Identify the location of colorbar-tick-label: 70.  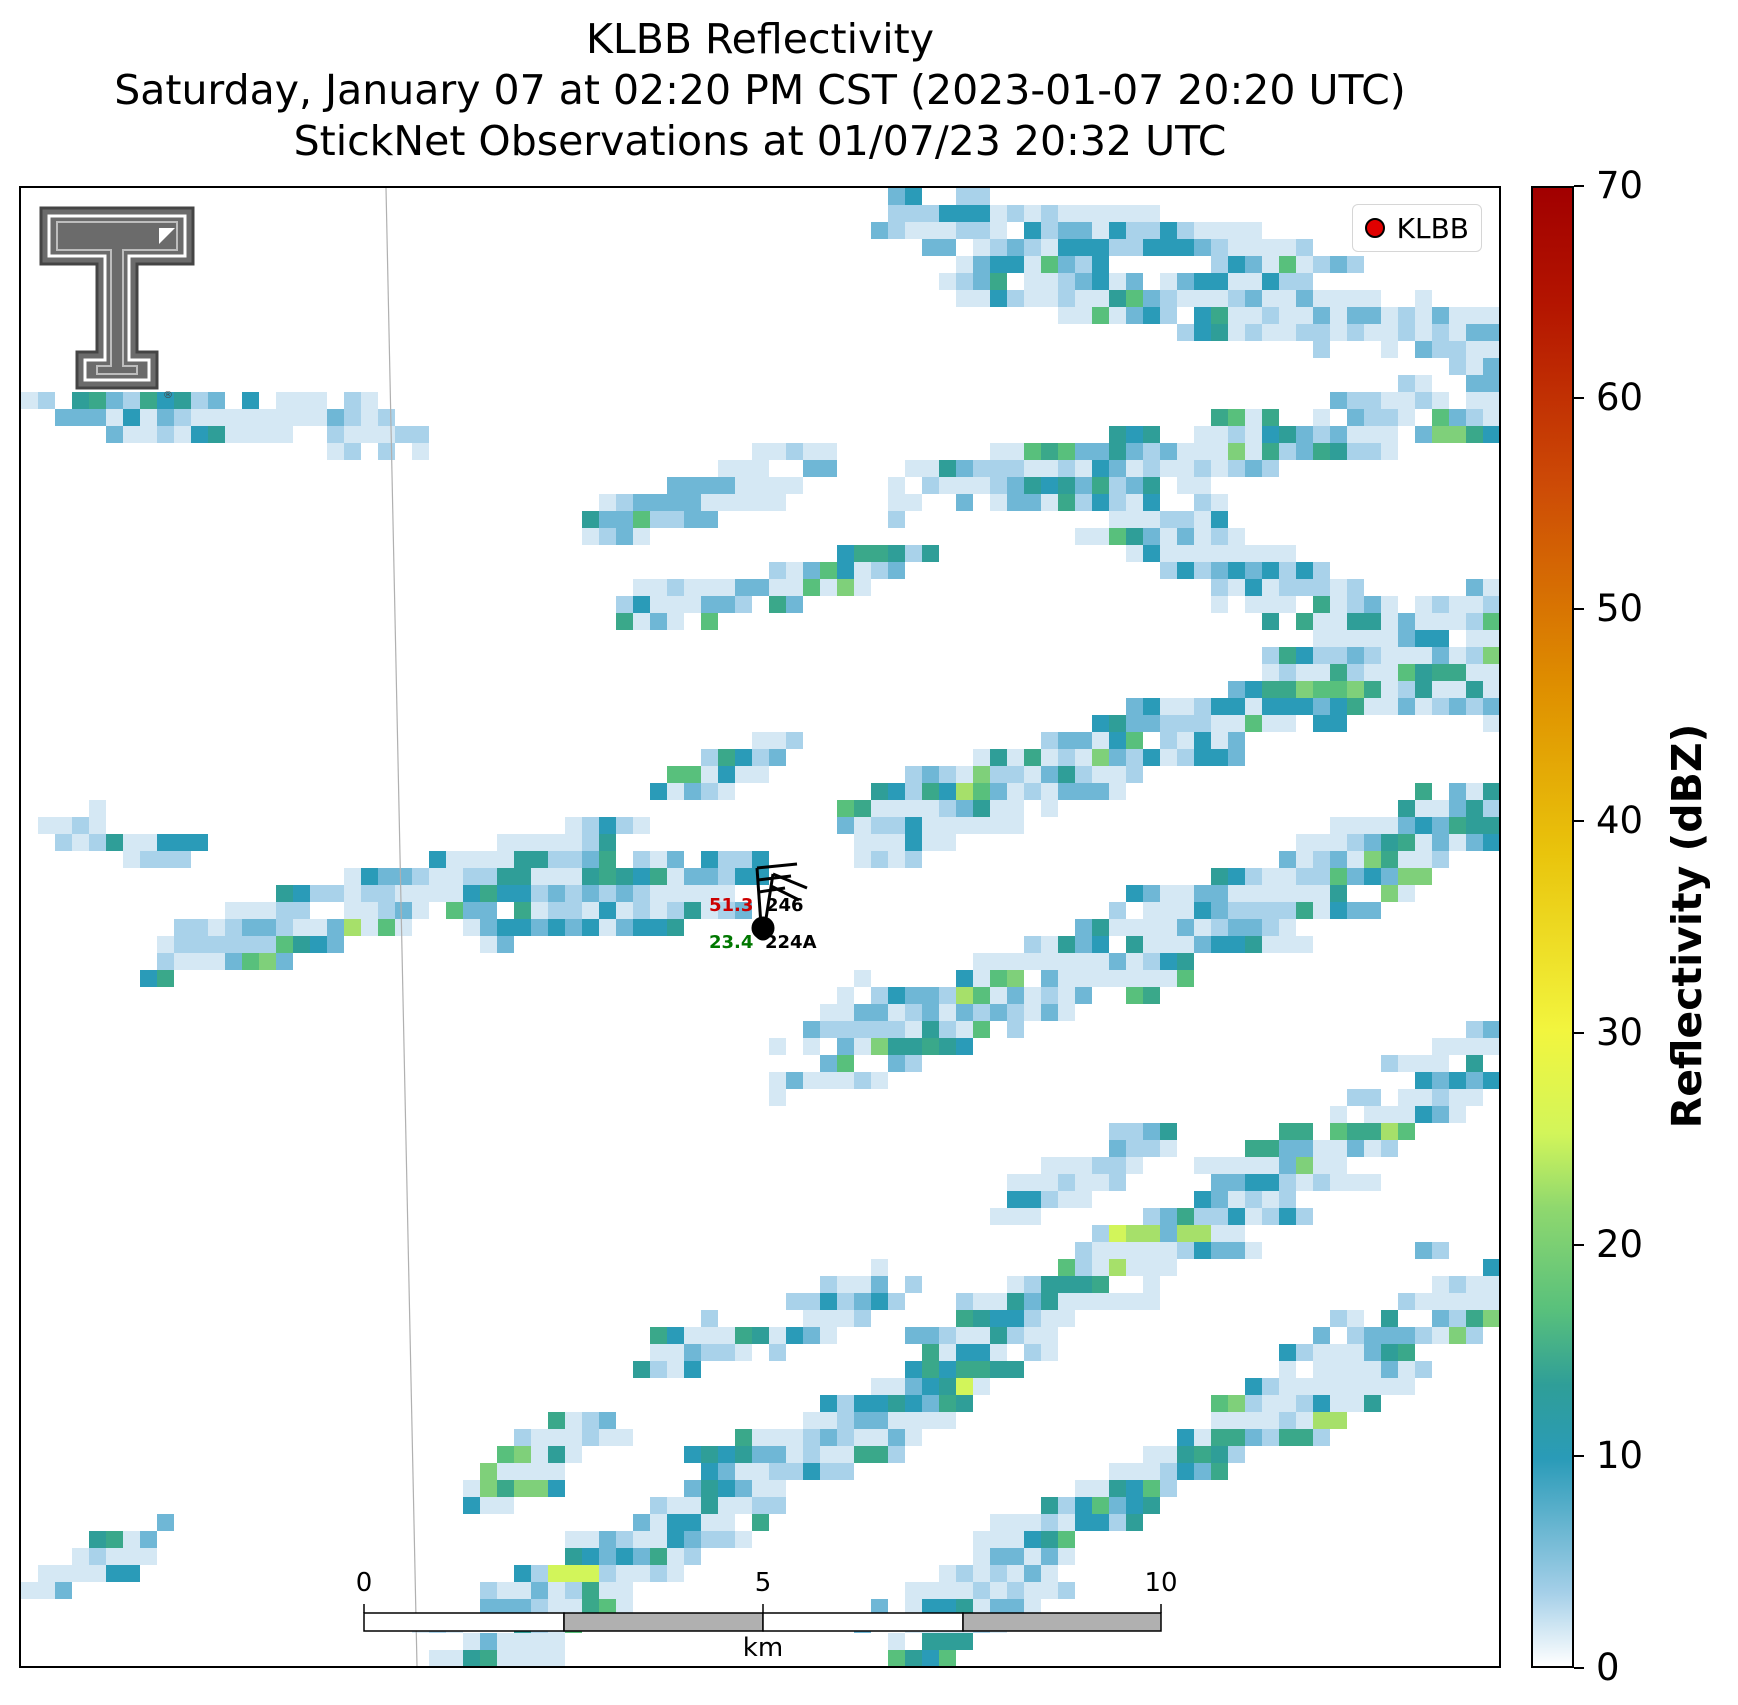
(1620, 185).